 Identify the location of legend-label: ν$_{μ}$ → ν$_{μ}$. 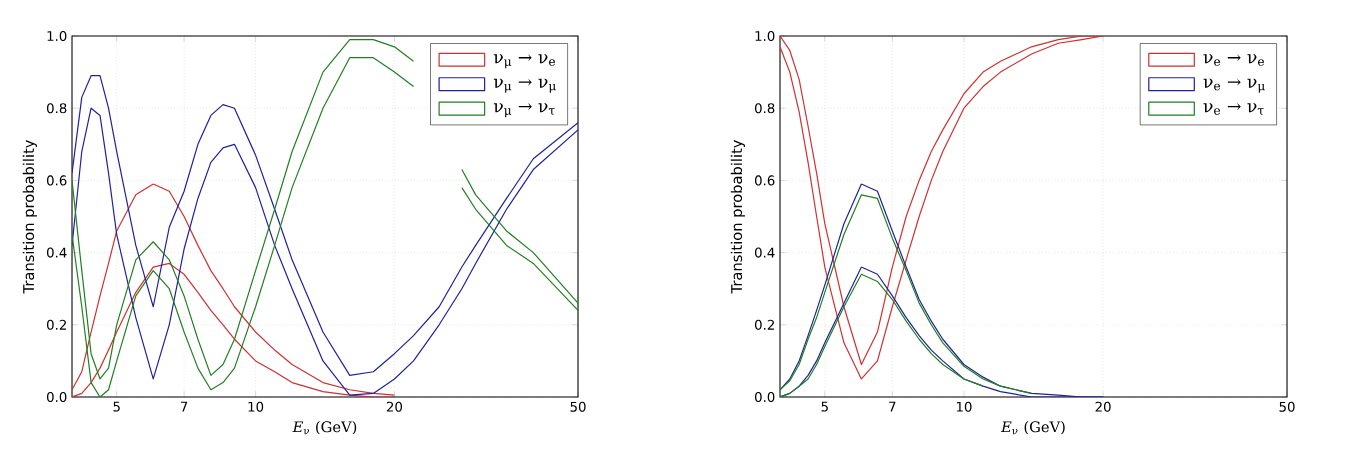
(524, 85).